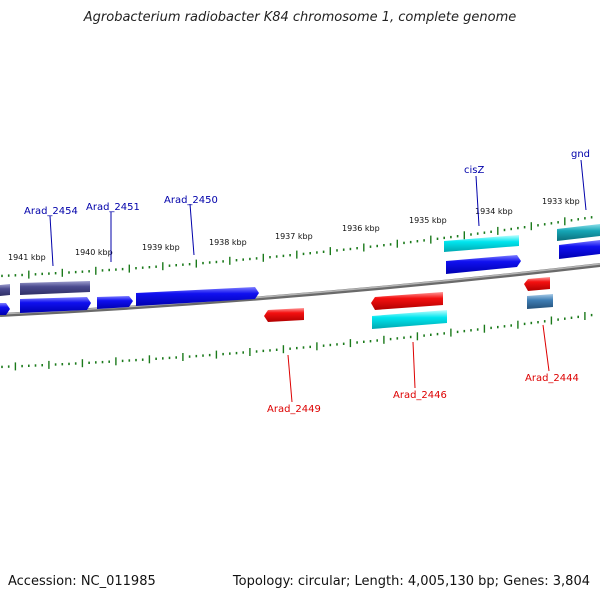  Describe the element at coordinates (420, 395) in the screenshot. I see `gene-label: Arad_2446` at that location.